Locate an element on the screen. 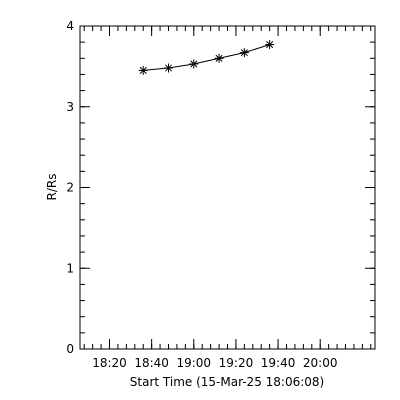  y-tick-label: 0 is located at coordinates (70, 349).